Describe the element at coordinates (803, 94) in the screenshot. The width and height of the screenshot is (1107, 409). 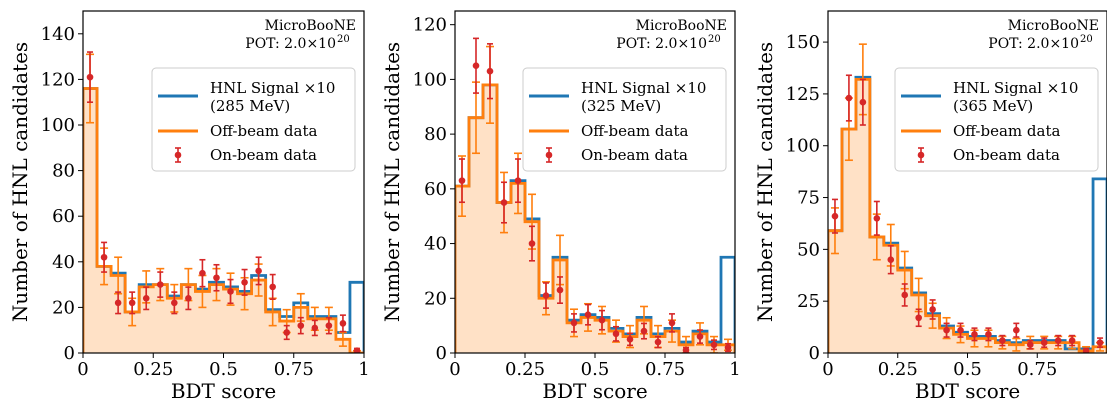
I see `y-tick-label: 125` at that location.